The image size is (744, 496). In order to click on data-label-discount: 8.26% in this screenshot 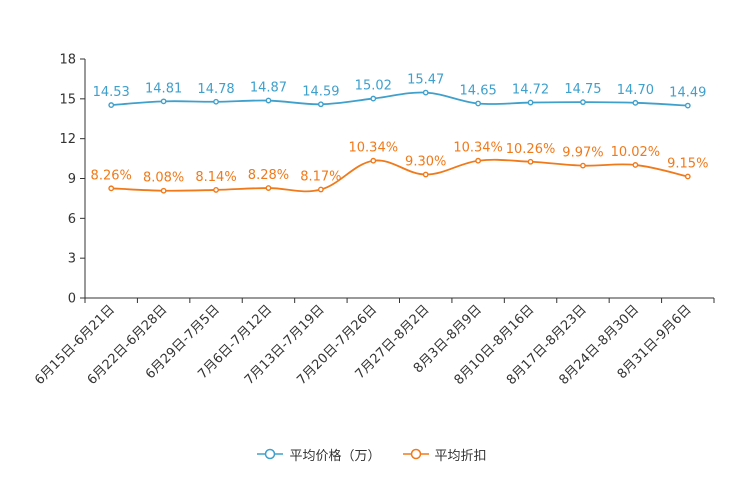, I will do `click(111, 175)`.